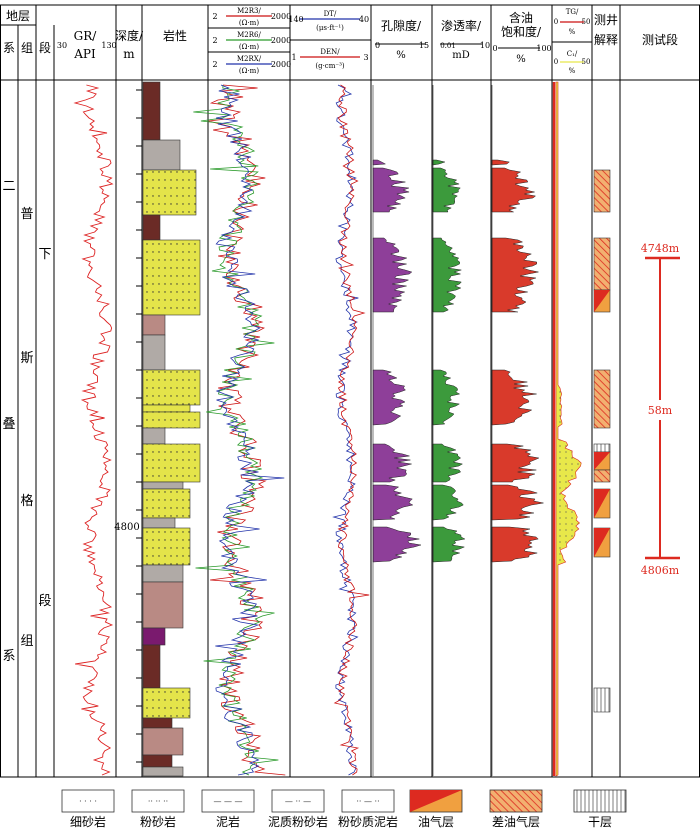 This screenshot has width=700, height=831. Describe the element at coordinates (298, 801) in the screenshot. I see `legend-swatch-argillaceous_siltstone` at that location.